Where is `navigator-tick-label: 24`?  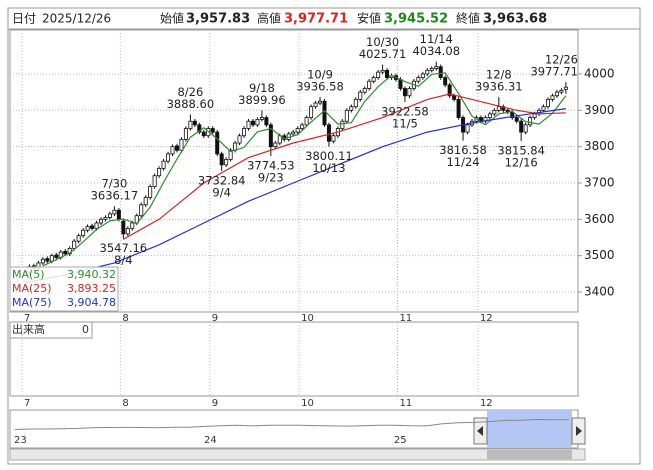 navigator-tick-label: 24 is located at coordinates (210, 440).